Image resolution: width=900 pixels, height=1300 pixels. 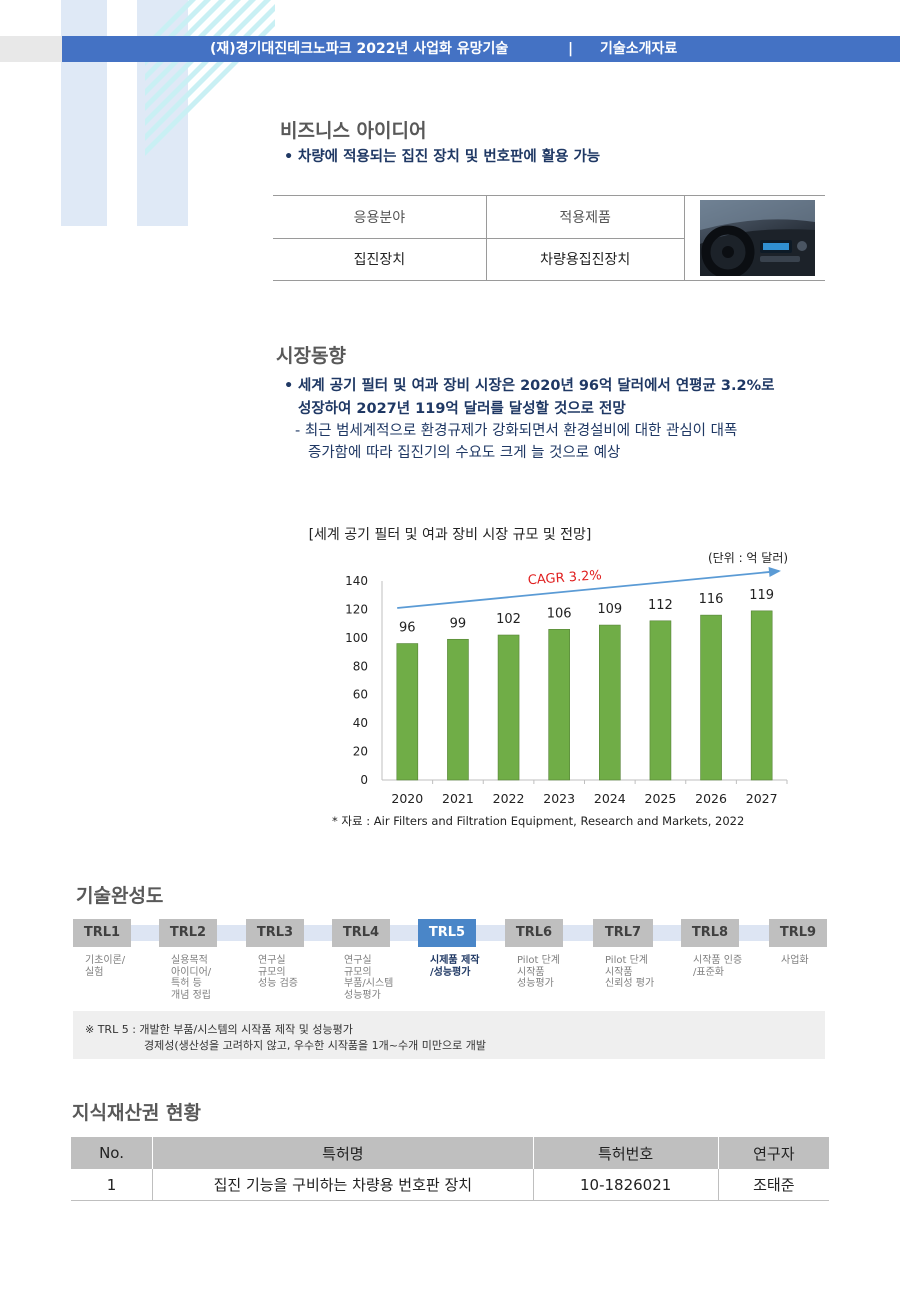 I want to click on market-sub-line2: 증가함에 따라 집진기의 수요도 크게 늘 것으로 예상, so click(x=464, y=453).